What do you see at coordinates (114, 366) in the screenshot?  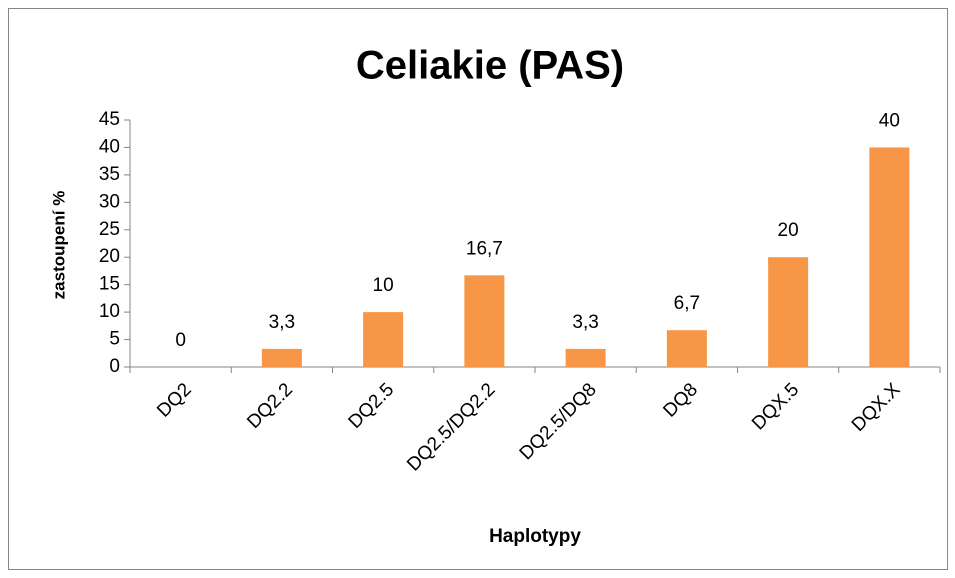 I see `y-tick-label: 0` at bounding box center [114, 366].